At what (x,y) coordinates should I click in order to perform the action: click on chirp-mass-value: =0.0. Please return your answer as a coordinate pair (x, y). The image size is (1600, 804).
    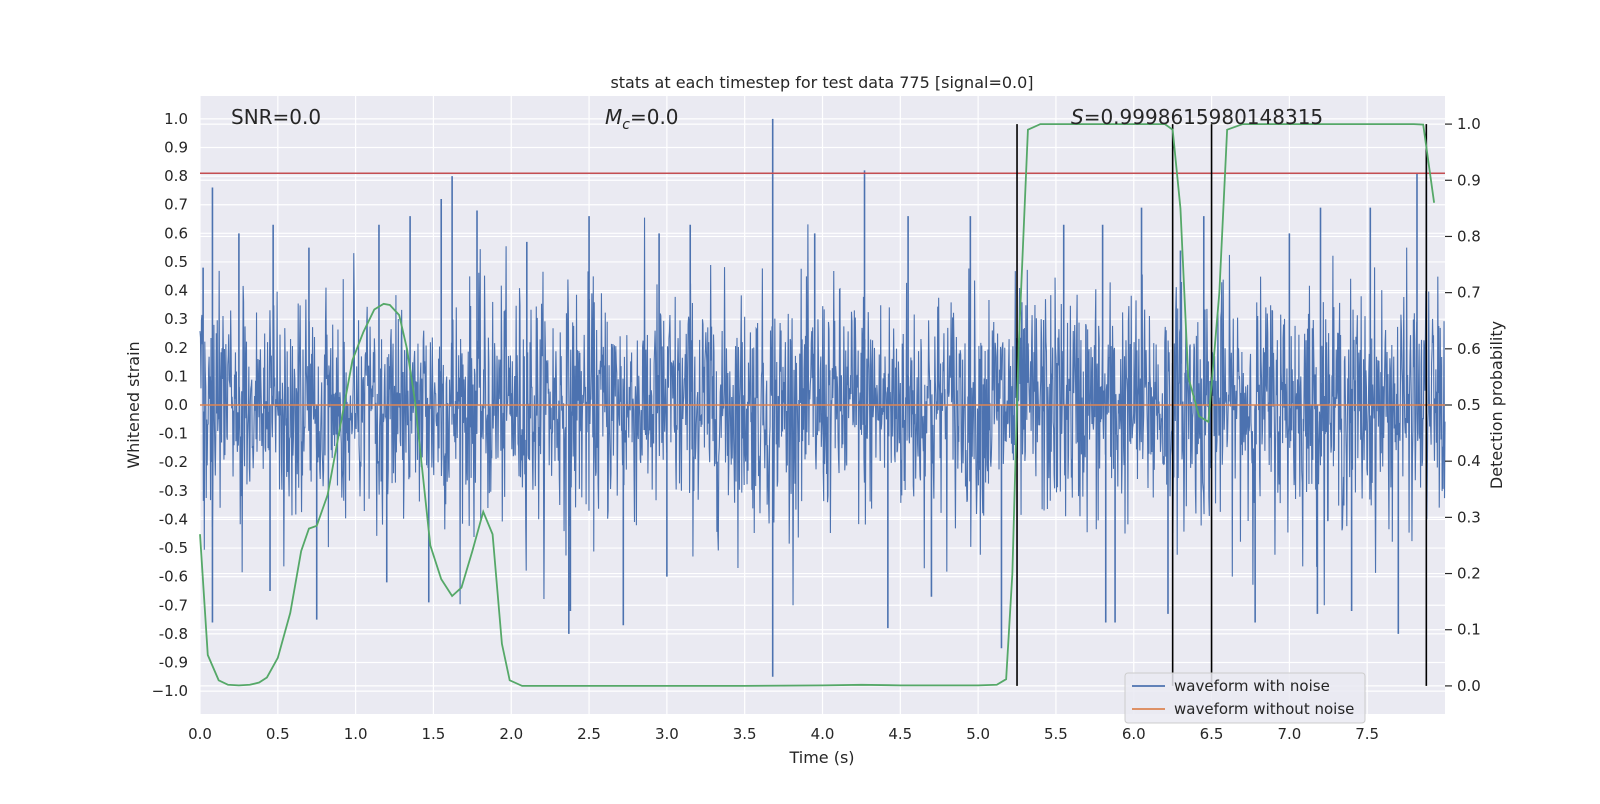
    Looking at the image, I should click on (654, 117).